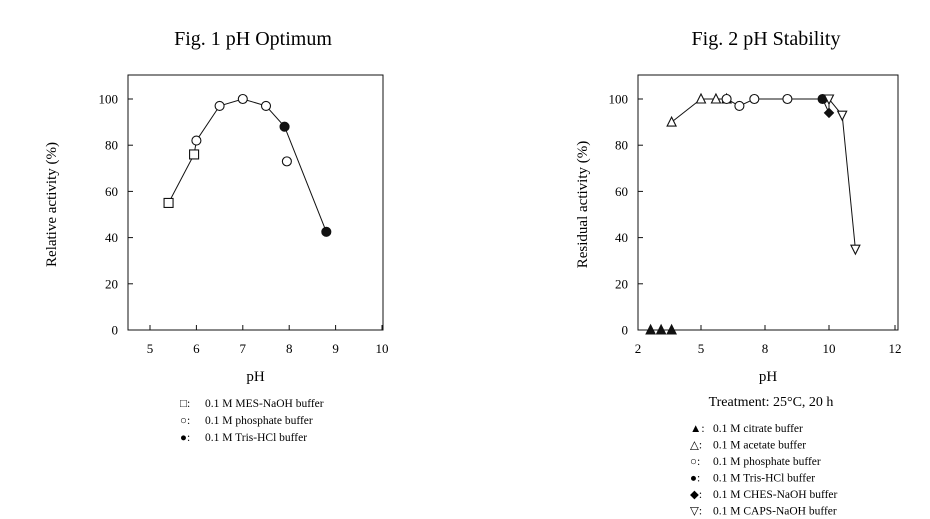 This screenshot has width=930, height=519. Describe the element at coordinates (264, 404) in the screenshot. I see `legend-label: 0.1 M MES-NaOH buffer` at that location.